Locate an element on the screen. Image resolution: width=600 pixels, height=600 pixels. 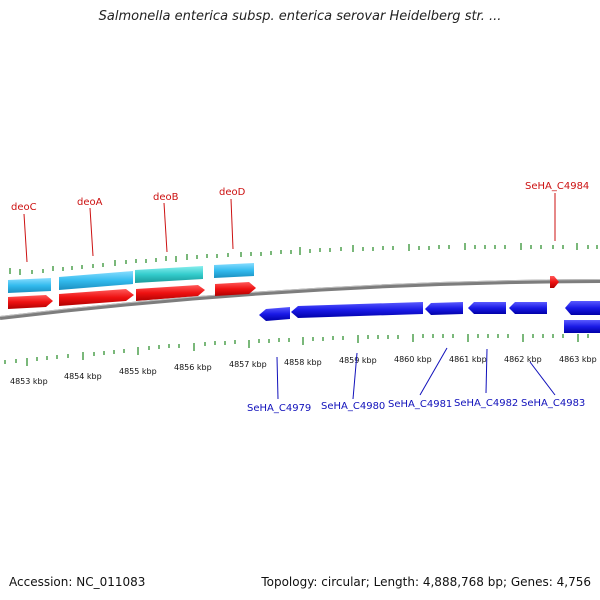
label-SeHA_C4980: SeHA_C4980 is located at coordinates (353, 406).